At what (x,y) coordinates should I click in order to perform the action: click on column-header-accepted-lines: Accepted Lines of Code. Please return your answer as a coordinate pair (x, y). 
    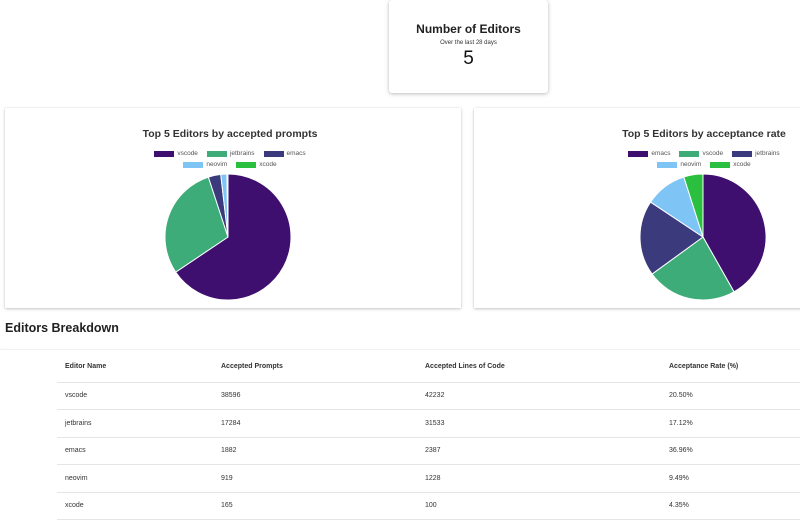
    Looking at the image, I should click on (539, 367).